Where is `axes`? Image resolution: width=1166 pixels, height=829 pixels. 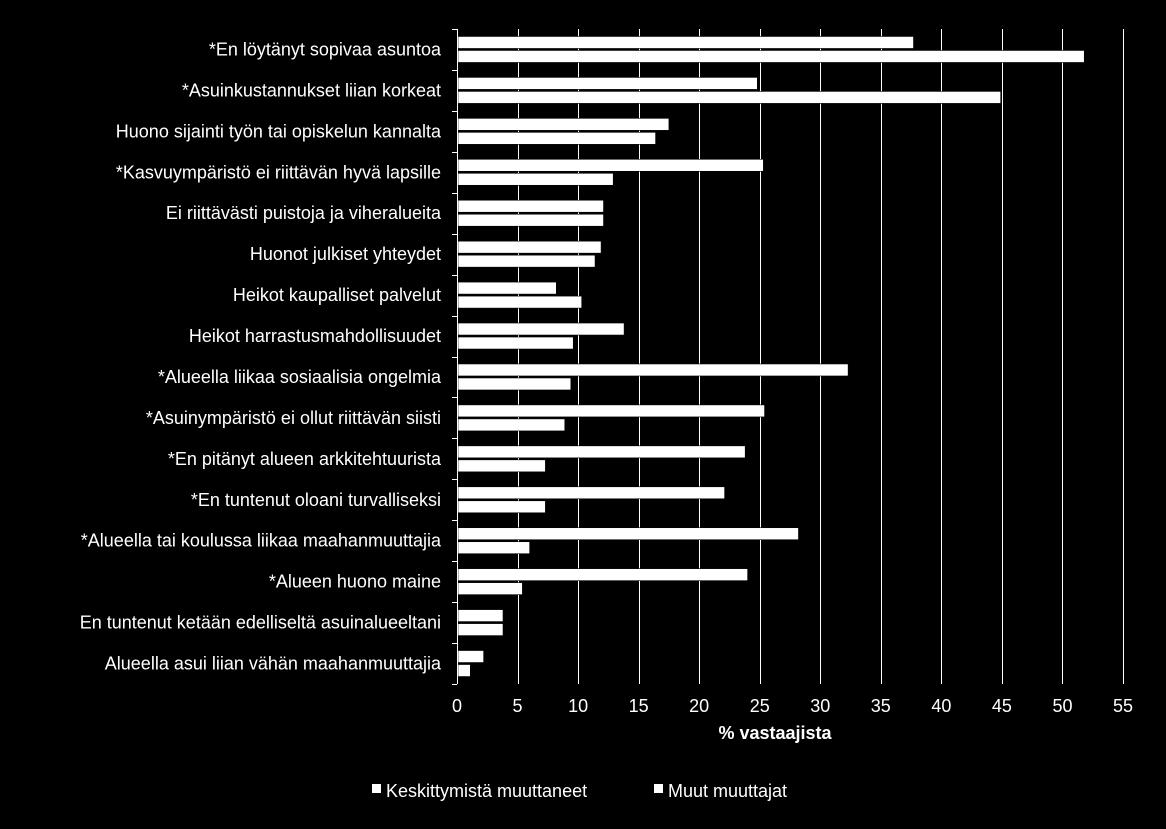 axes is located at coordinates (455, 357).